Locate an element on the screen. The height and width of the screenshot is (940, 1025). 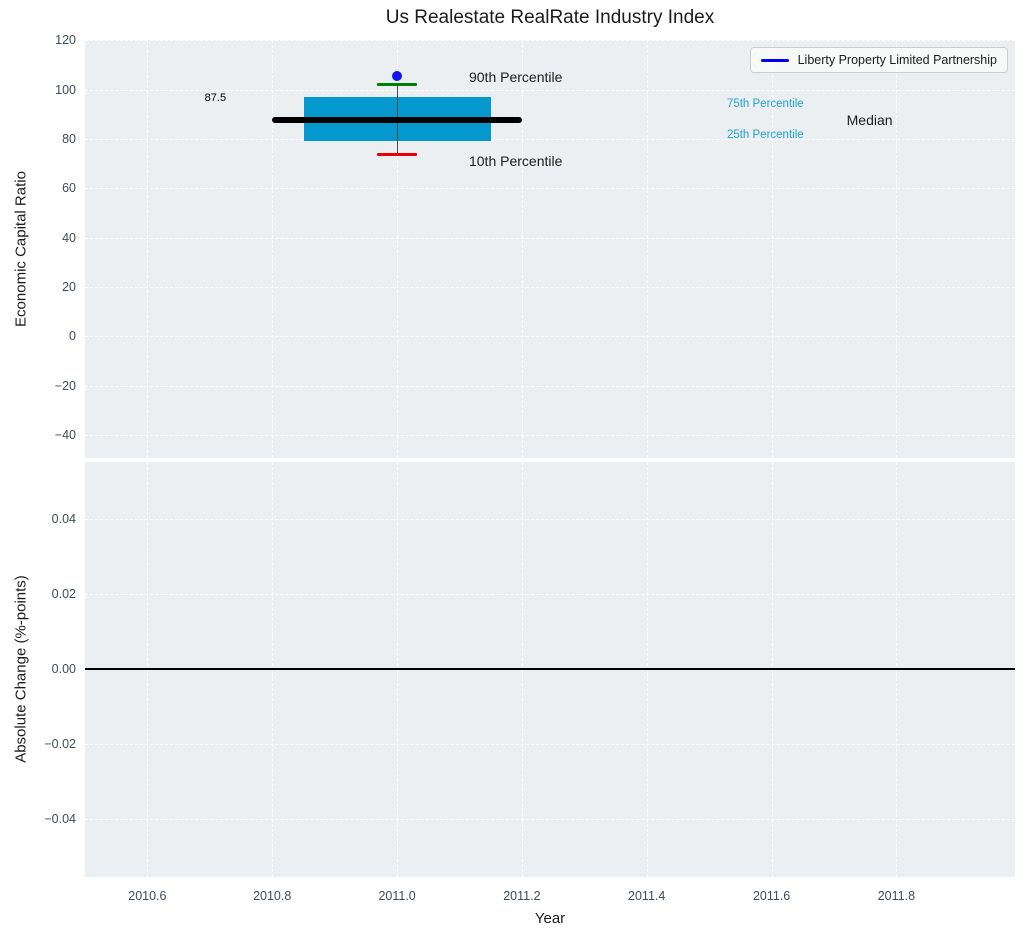
x-tick-label: 2011.2 is located at coordinates (522, 896).